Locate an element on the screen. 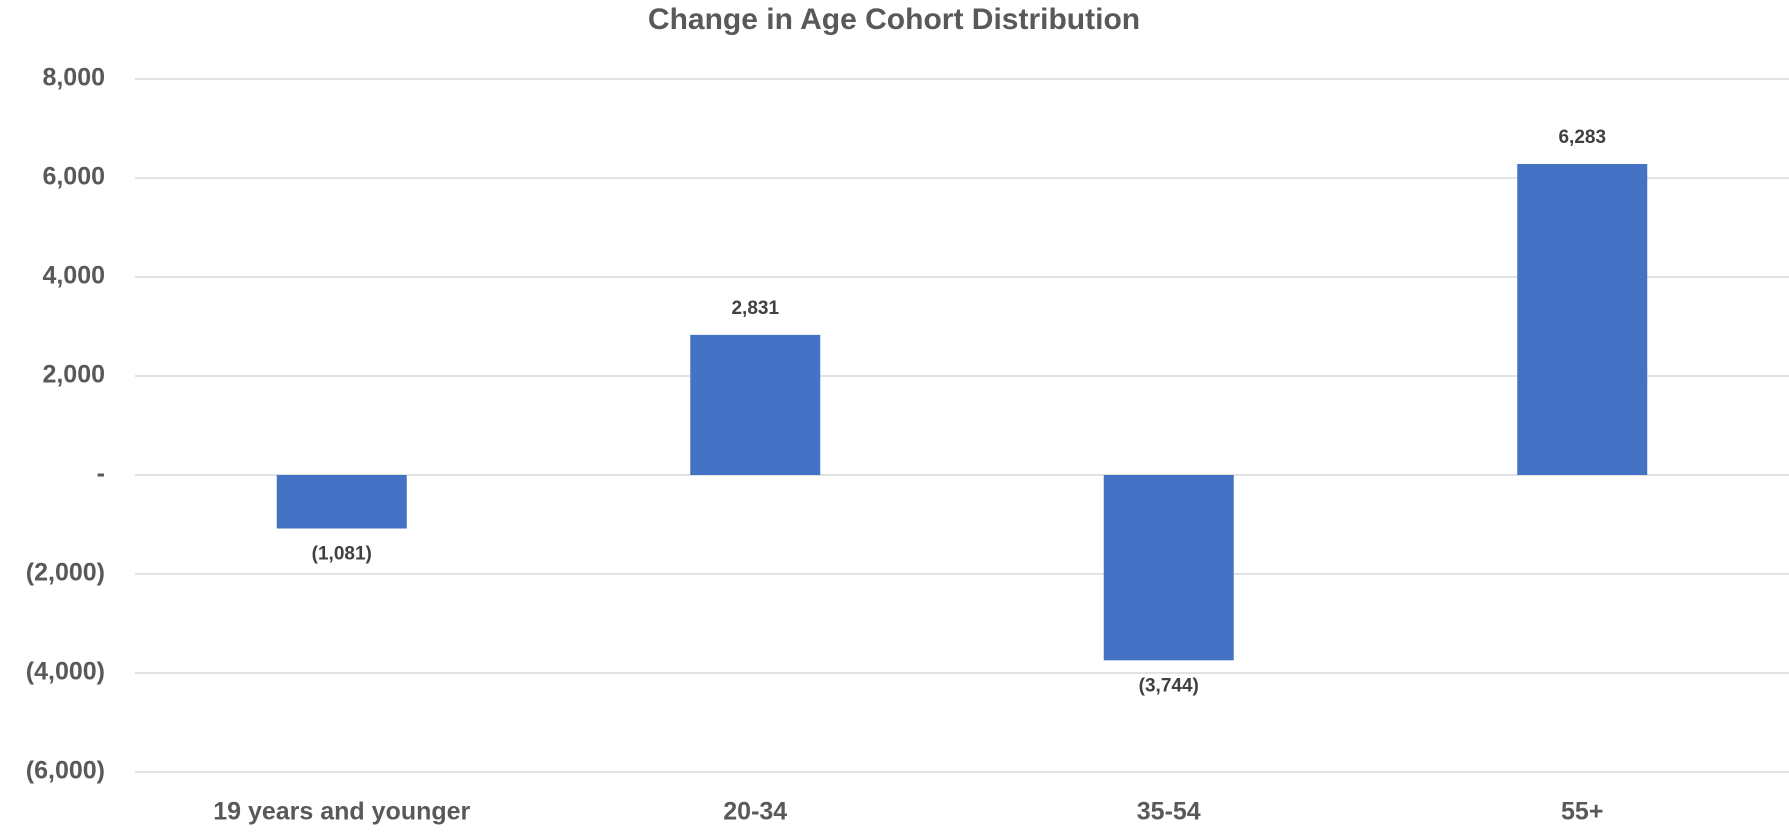 The width and height of the screenshot is (1789, 832). y-tick-label: (2,000) is located at coordinates (65, 573).